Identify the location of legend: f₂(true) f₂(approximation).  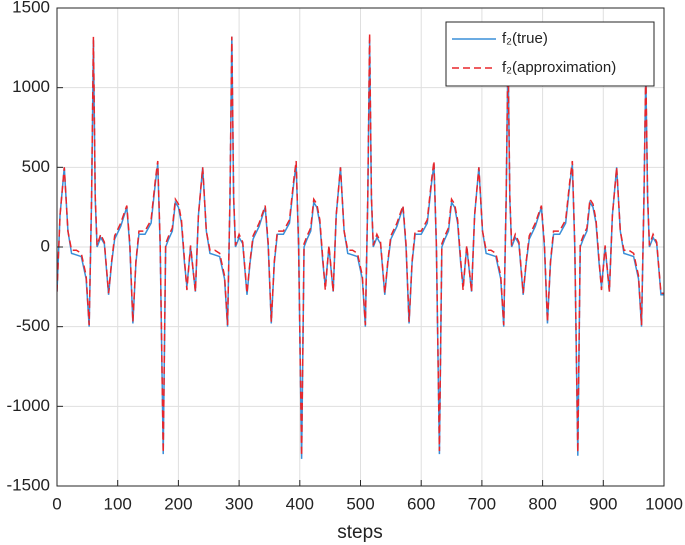
(550, 54).